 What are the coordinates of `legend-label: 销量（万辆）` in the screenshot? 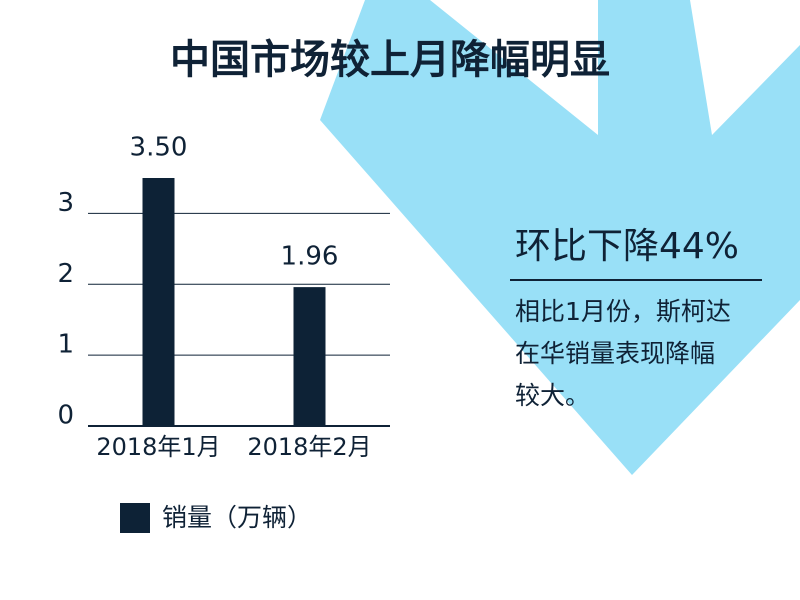 It's located at (237, 517).